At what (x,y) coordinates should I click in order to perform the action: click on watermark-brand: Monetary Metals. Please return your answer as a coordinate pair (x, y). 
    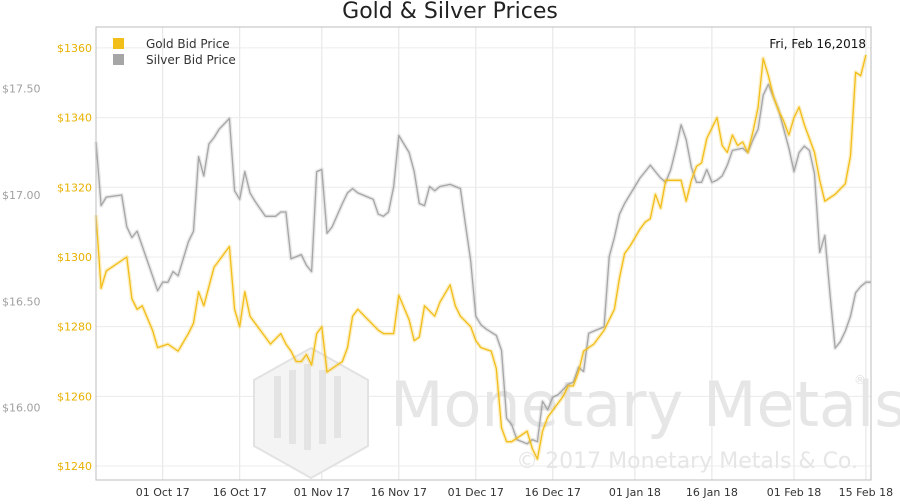
    Looking at the image, I should click on (645, 404).